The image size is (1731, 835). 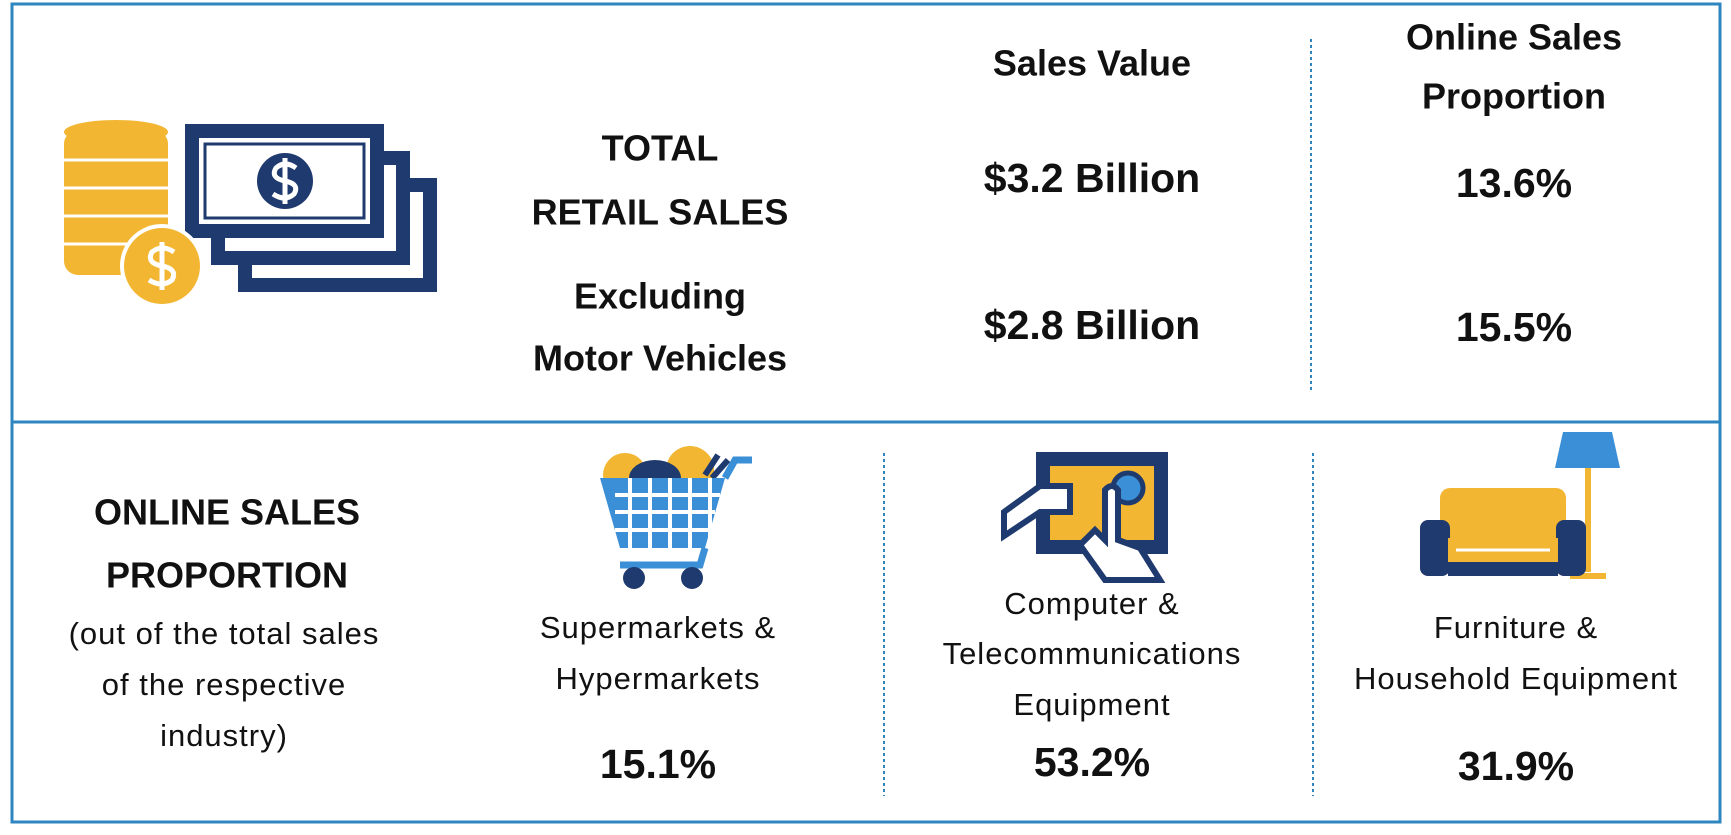 What do you see at coordinates (1514, 96) in the screenshot?
I see `column-header: Proportion` at bounding box center [1514, 96].